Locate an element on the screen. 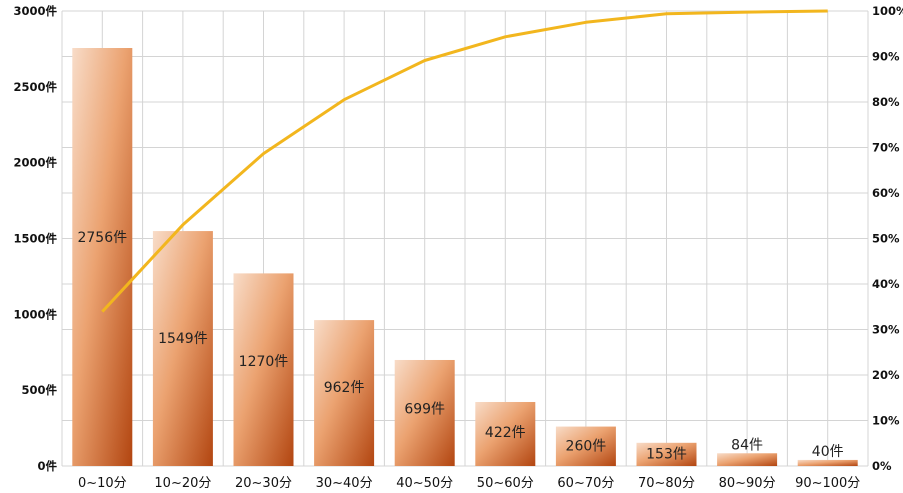 Image resolution: width=903 pixels, height=493 pixels. data-label: 422件 is located at coordinates (505, 433).